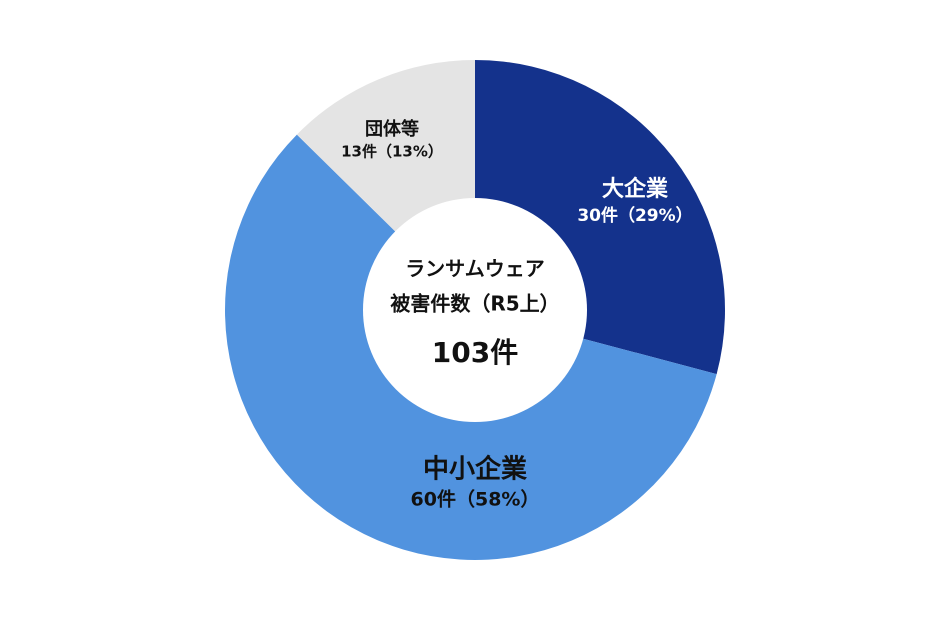 The height and width of the screenshot is (620, 950). Describe the element at coordinates (475, 269) in the screenshot. I see `center-line: ランサムウェア` at that location.